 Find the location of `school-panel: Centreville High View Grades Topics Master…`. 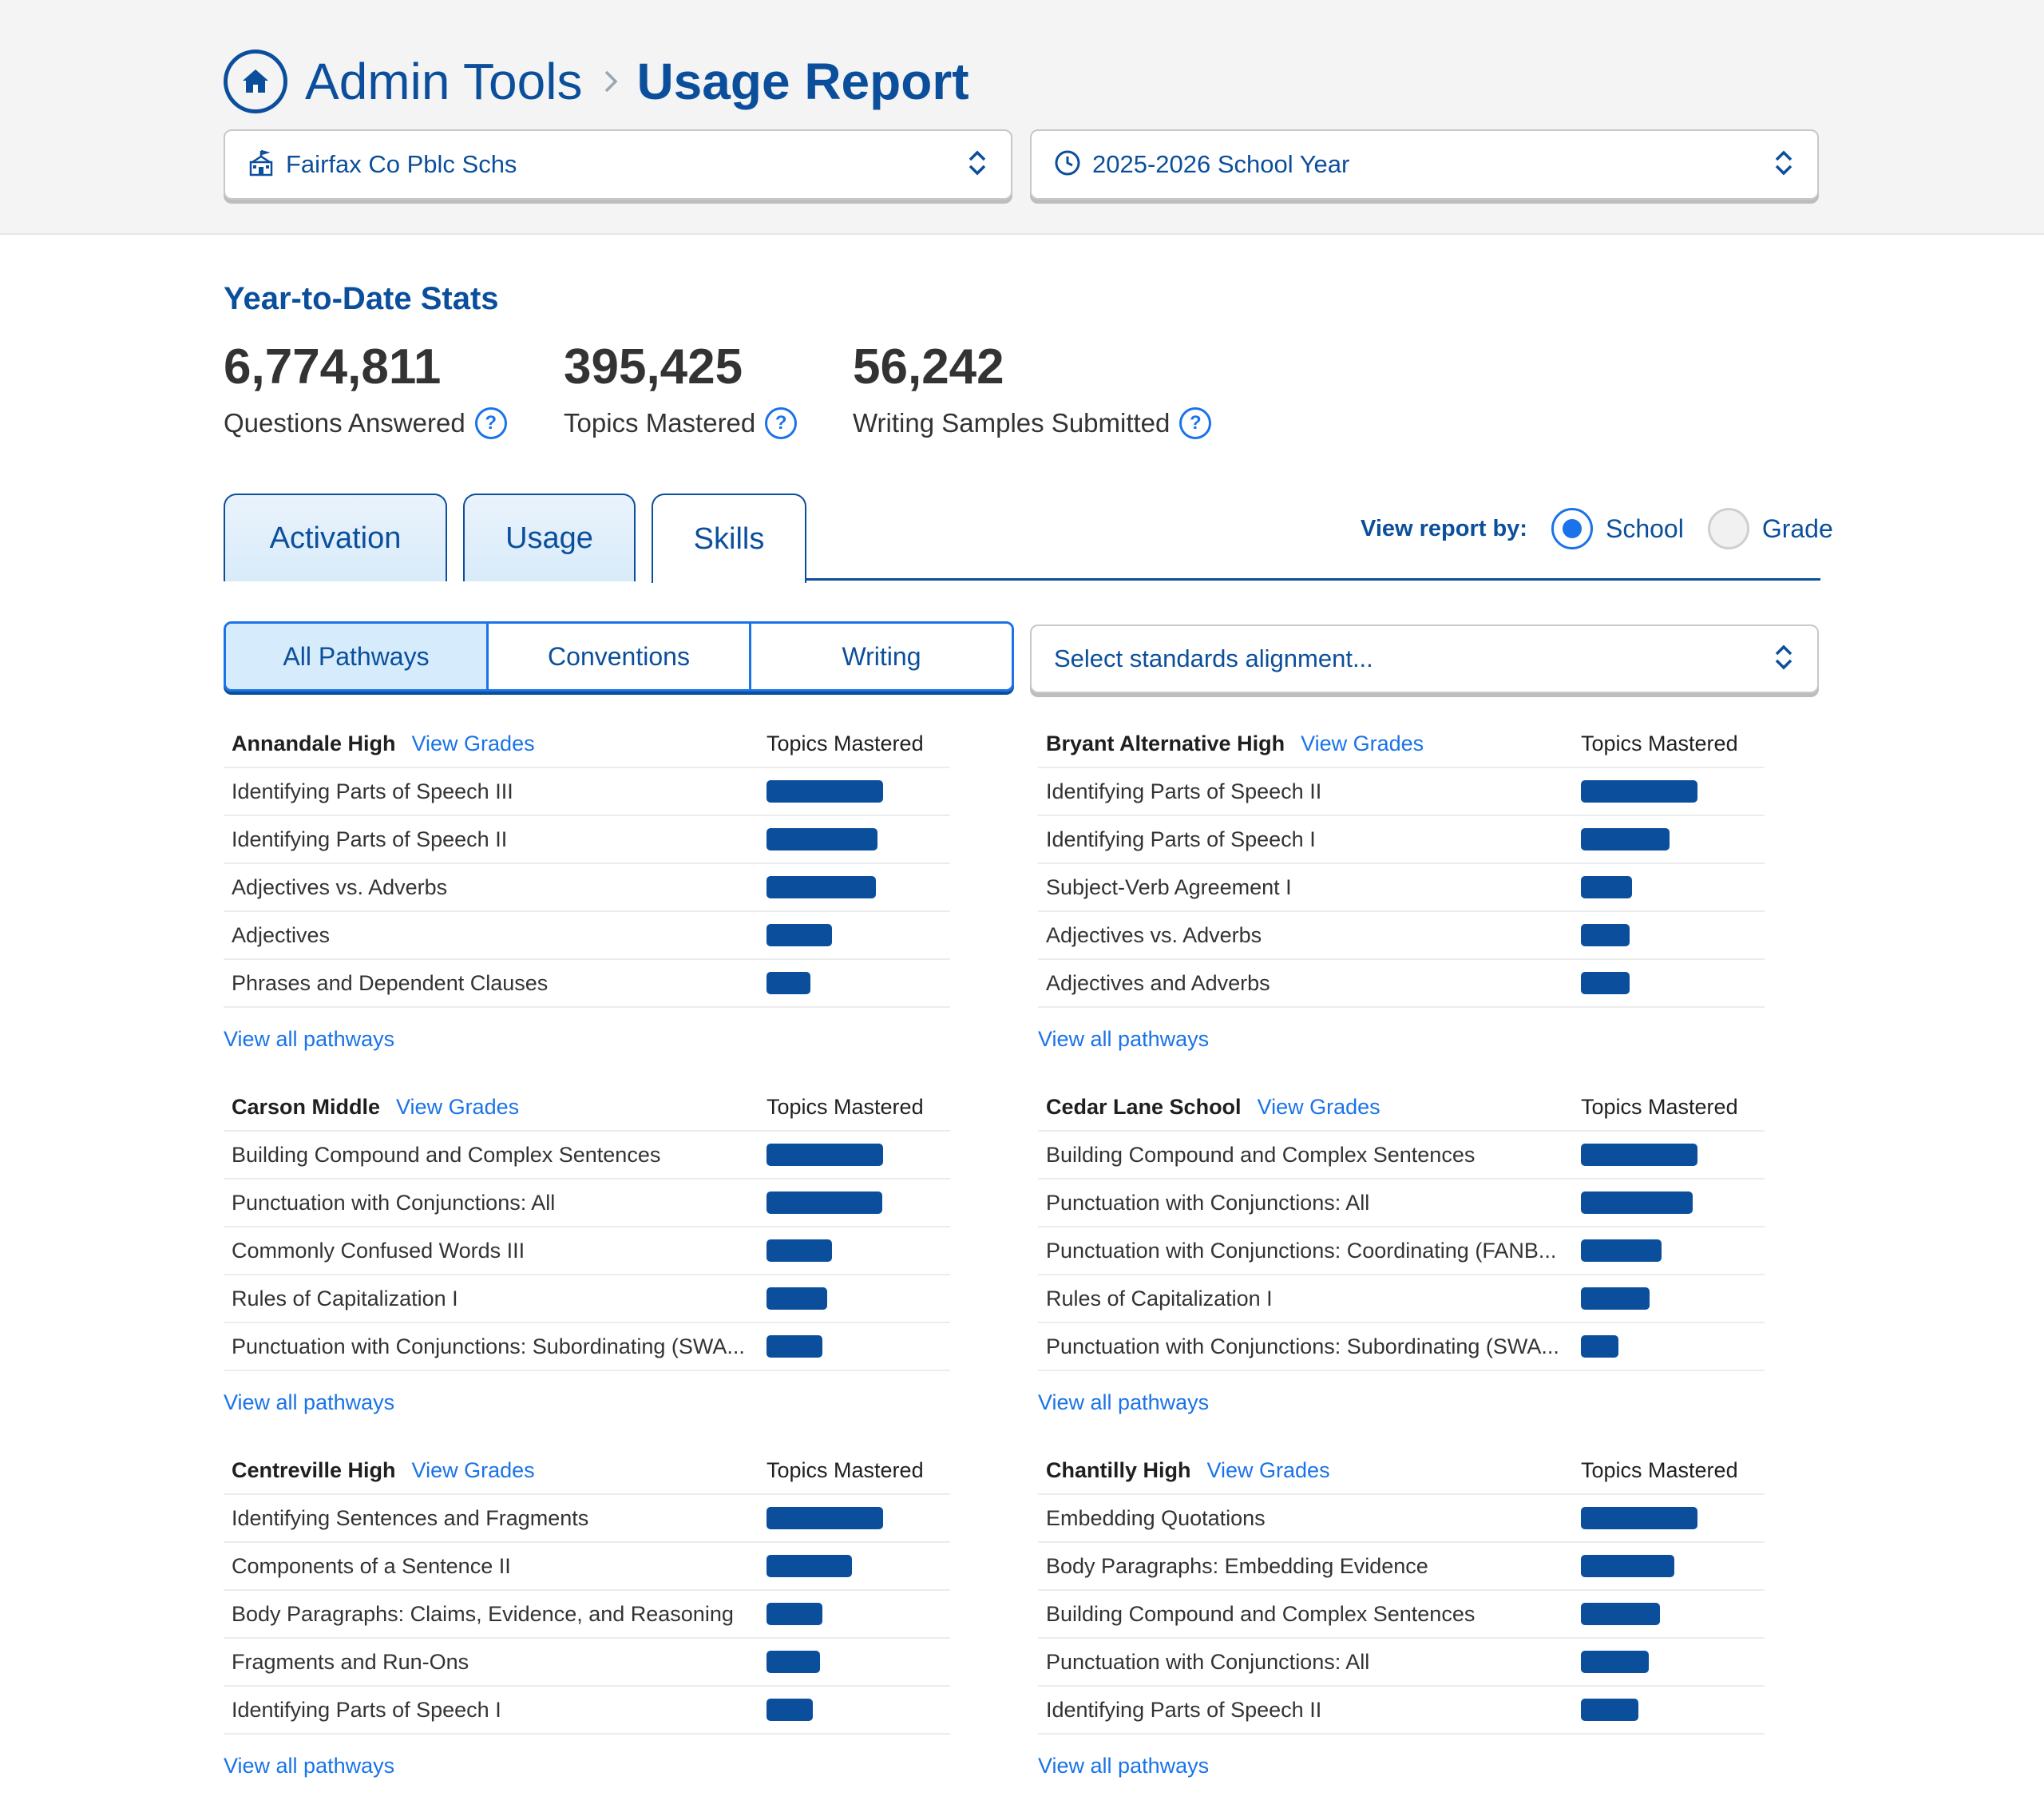

school-panel: Centreville High View Grades Topics Master… is located at coordinates (587, 1612).